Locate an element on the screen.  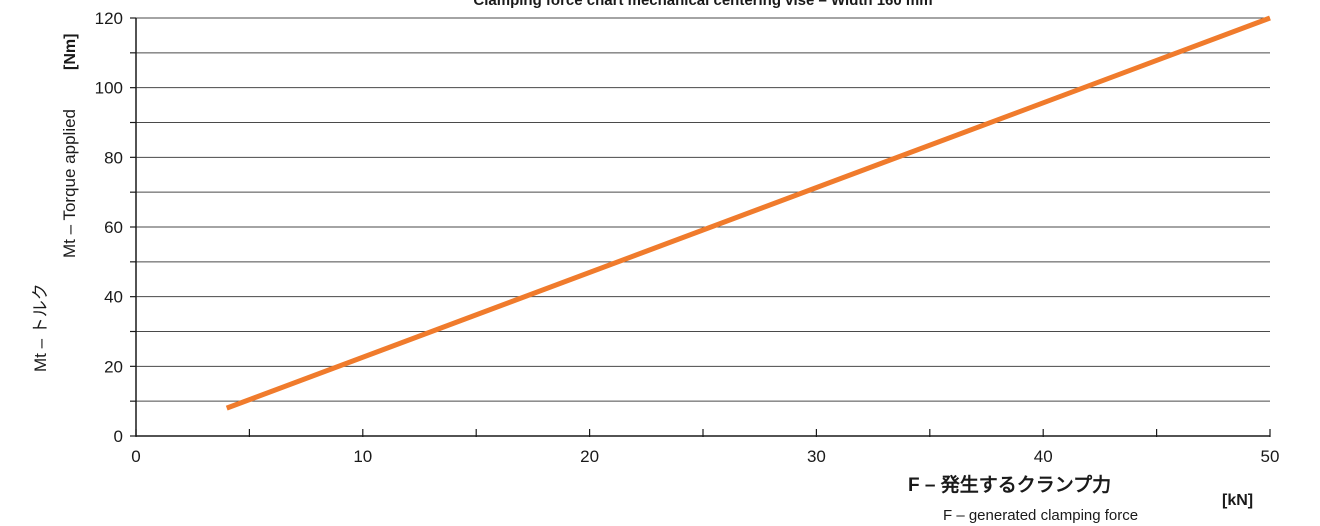
x-tick-label: 20 is located at coordinates (589, 456).